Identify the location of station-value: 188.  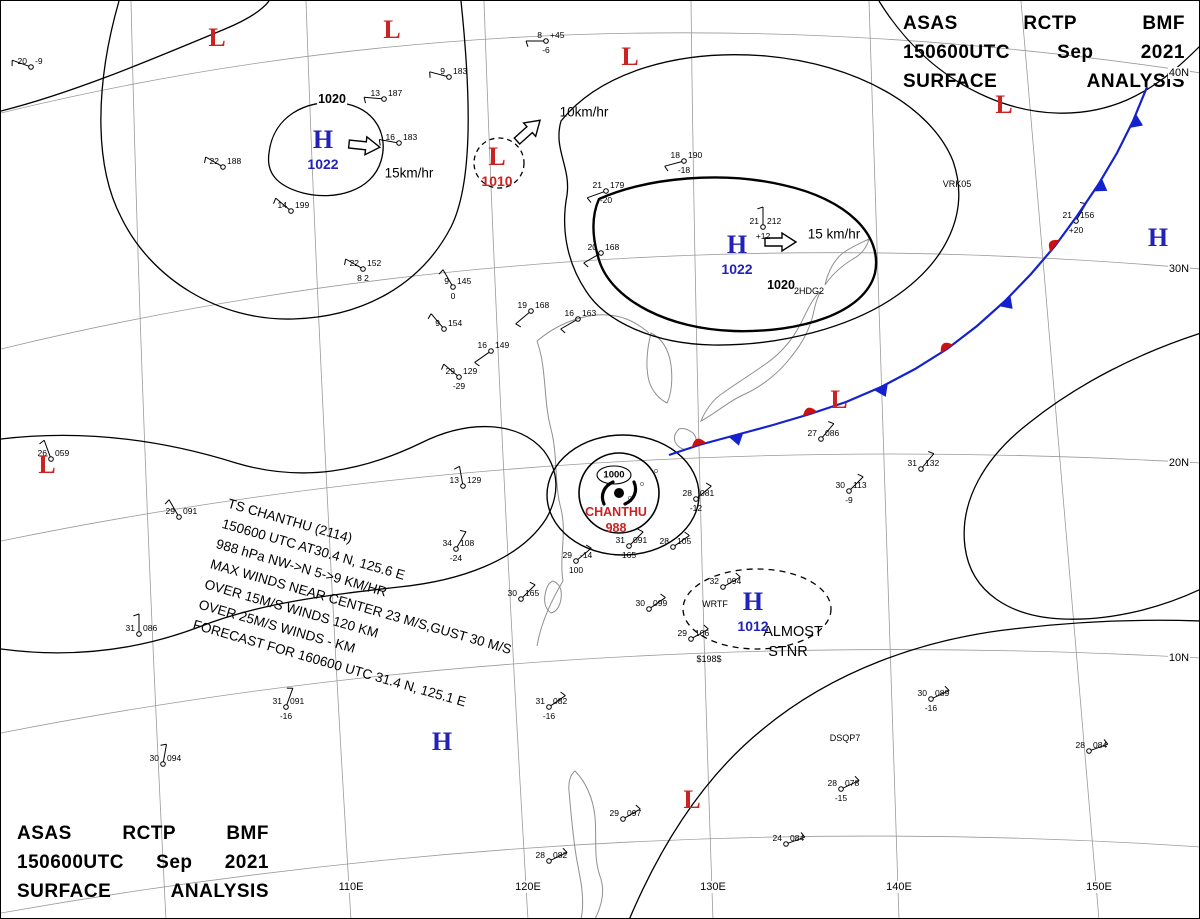
(234, 161).